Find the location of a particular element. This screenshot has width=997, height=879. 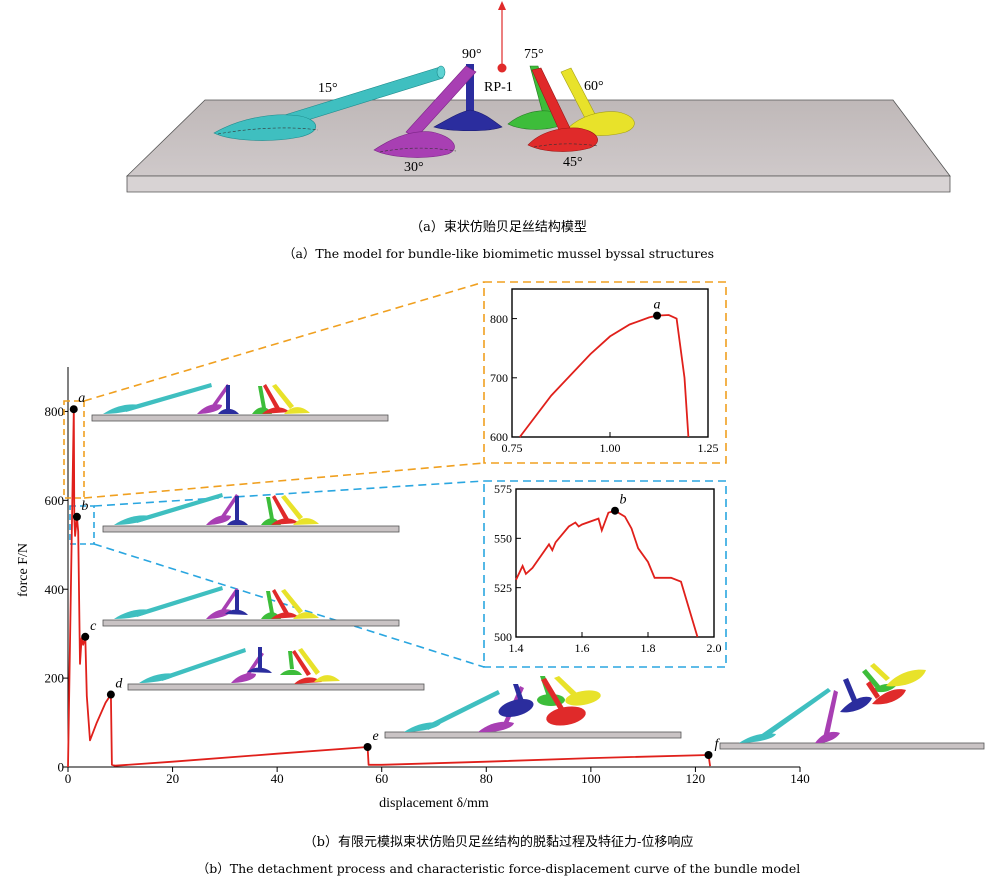

inset-b-ticks: 1.4 1.6 1.8 2.0 500 525 550 575 is located at coordinates (608, 568).